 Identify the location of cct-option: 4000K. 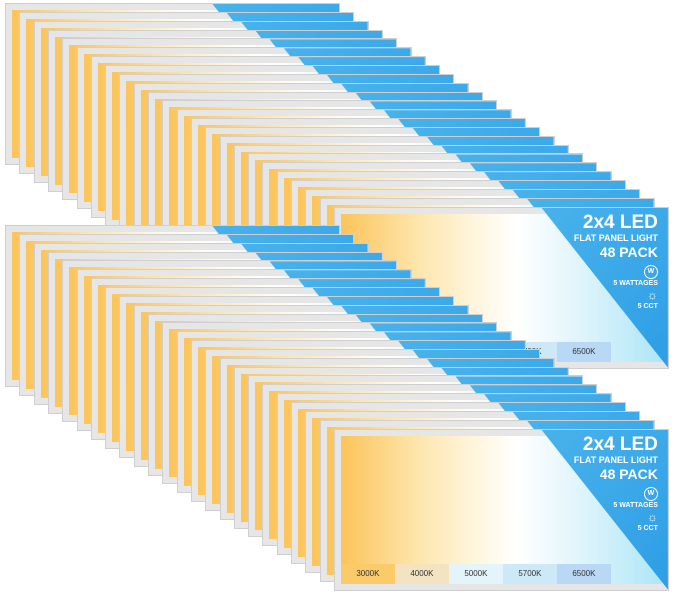
(421, 573).